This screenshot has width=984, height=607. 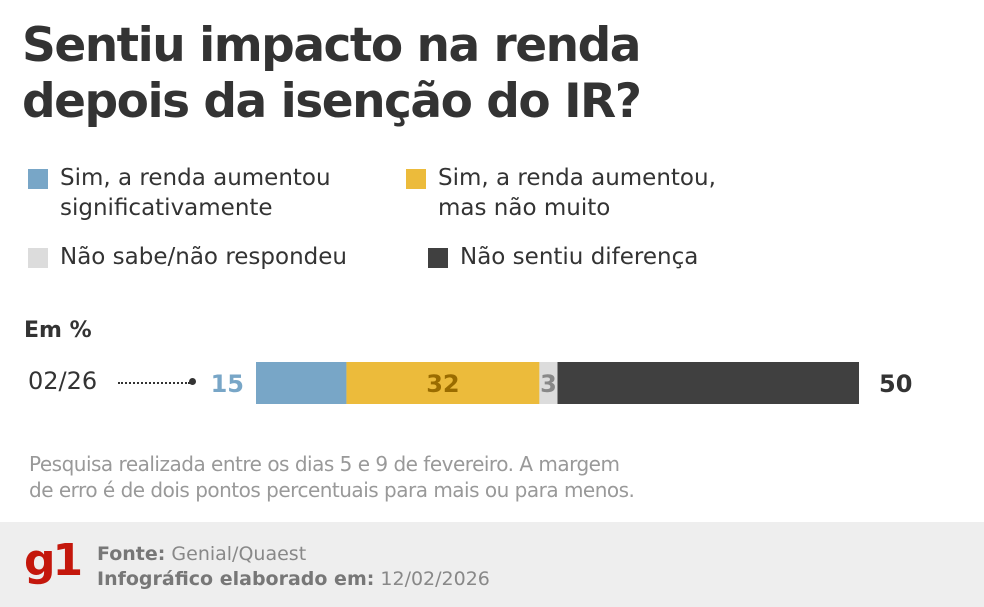 What do you see at coordinates (332, 101) in the screenshot?
I see `title-line-2: depois da isenção do IR?` at bounding box center [332, 101].